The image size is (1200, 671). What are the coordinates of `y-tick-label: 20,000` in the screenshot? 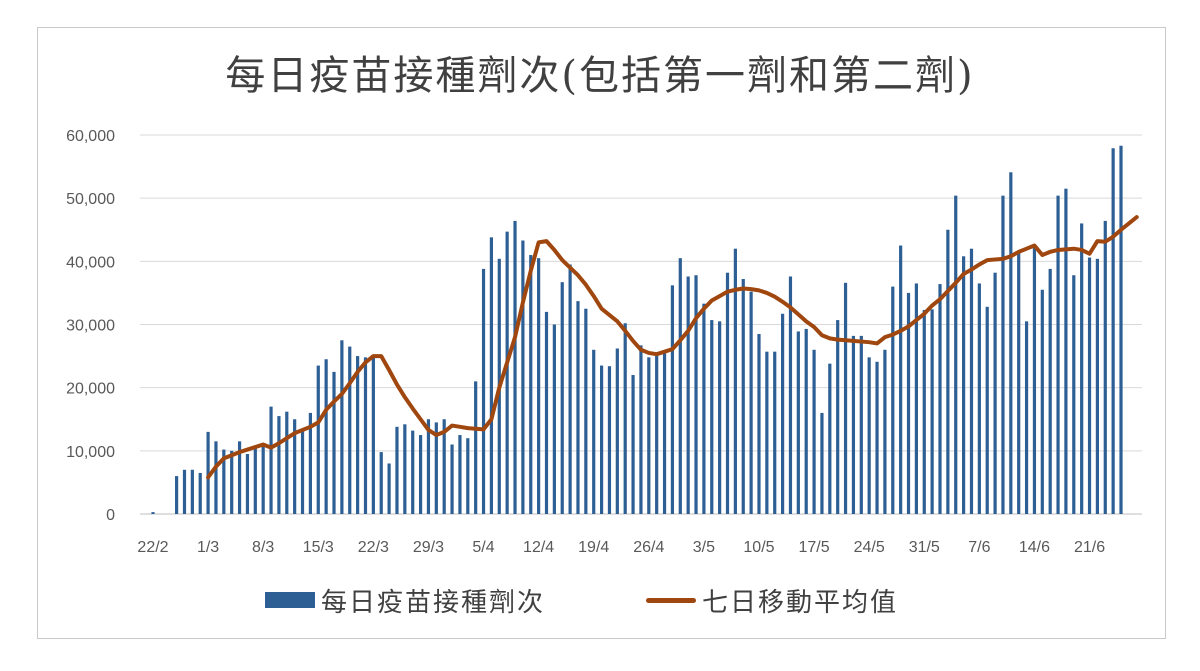 It's located at (90, 389).